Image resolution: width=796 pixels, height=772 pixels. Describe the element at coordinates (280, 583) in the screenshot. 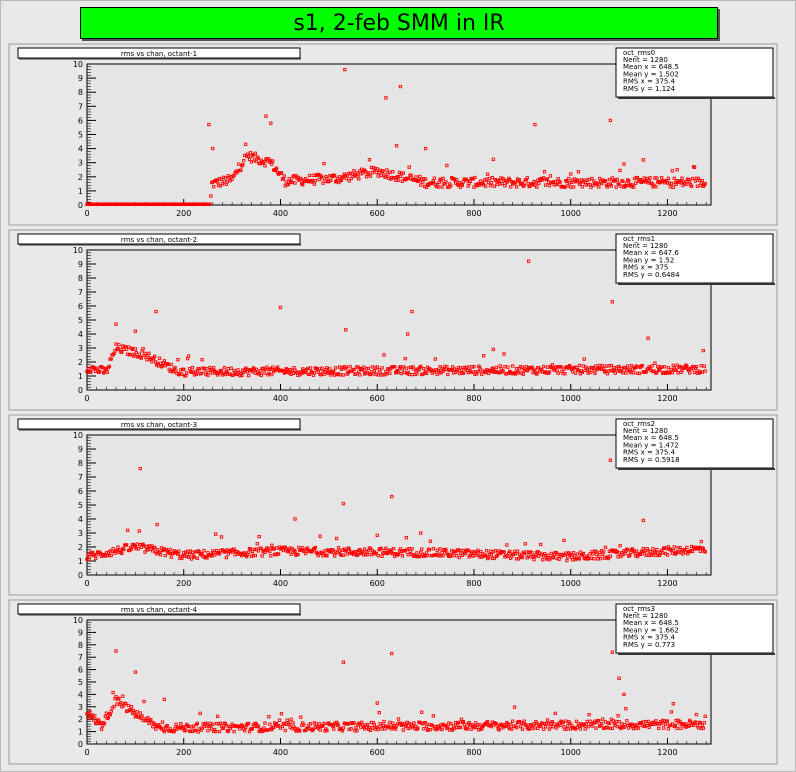

I see `x-tick-label: 400` at that location.